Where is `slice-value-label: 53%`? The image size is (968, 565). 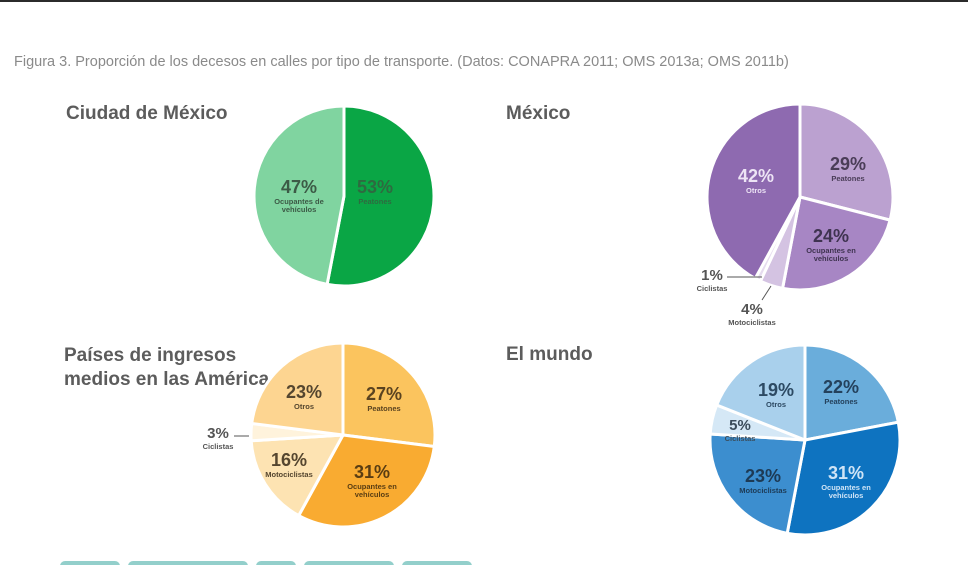 slice-value-label: 53% is located at coordinates (375, 187).